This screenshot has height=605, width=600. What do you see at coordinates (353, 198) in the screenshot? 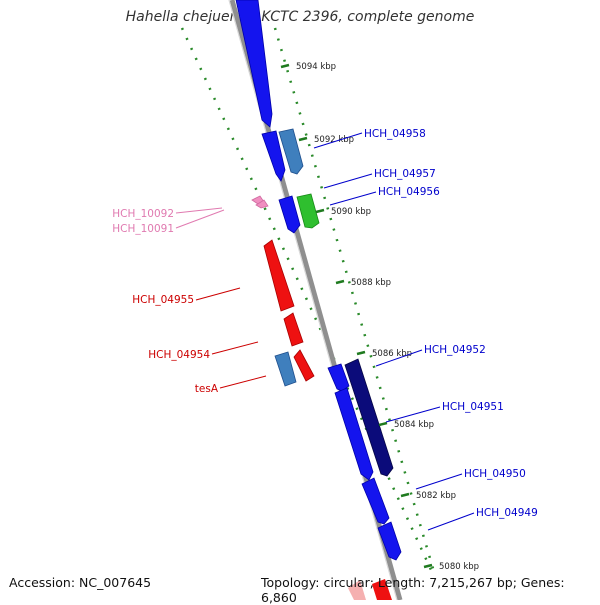
I see `leader-hch04956` at bounding box center [353, 198].